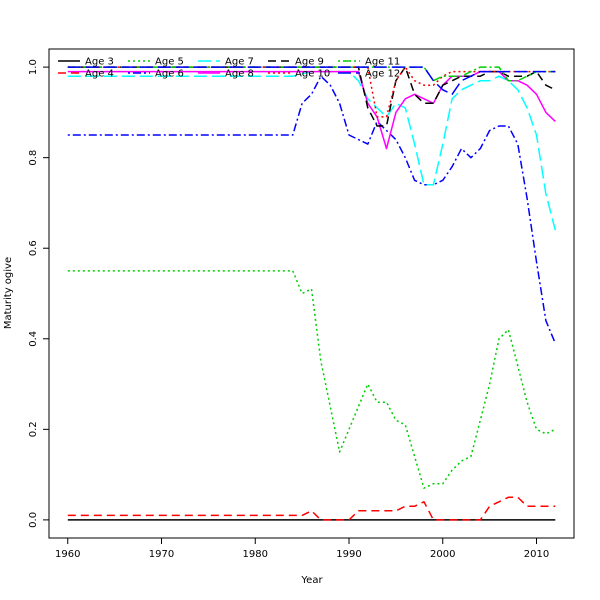 The image size is (600, 600). I want to click on x-tick-label: 1980, so click(255, 554).